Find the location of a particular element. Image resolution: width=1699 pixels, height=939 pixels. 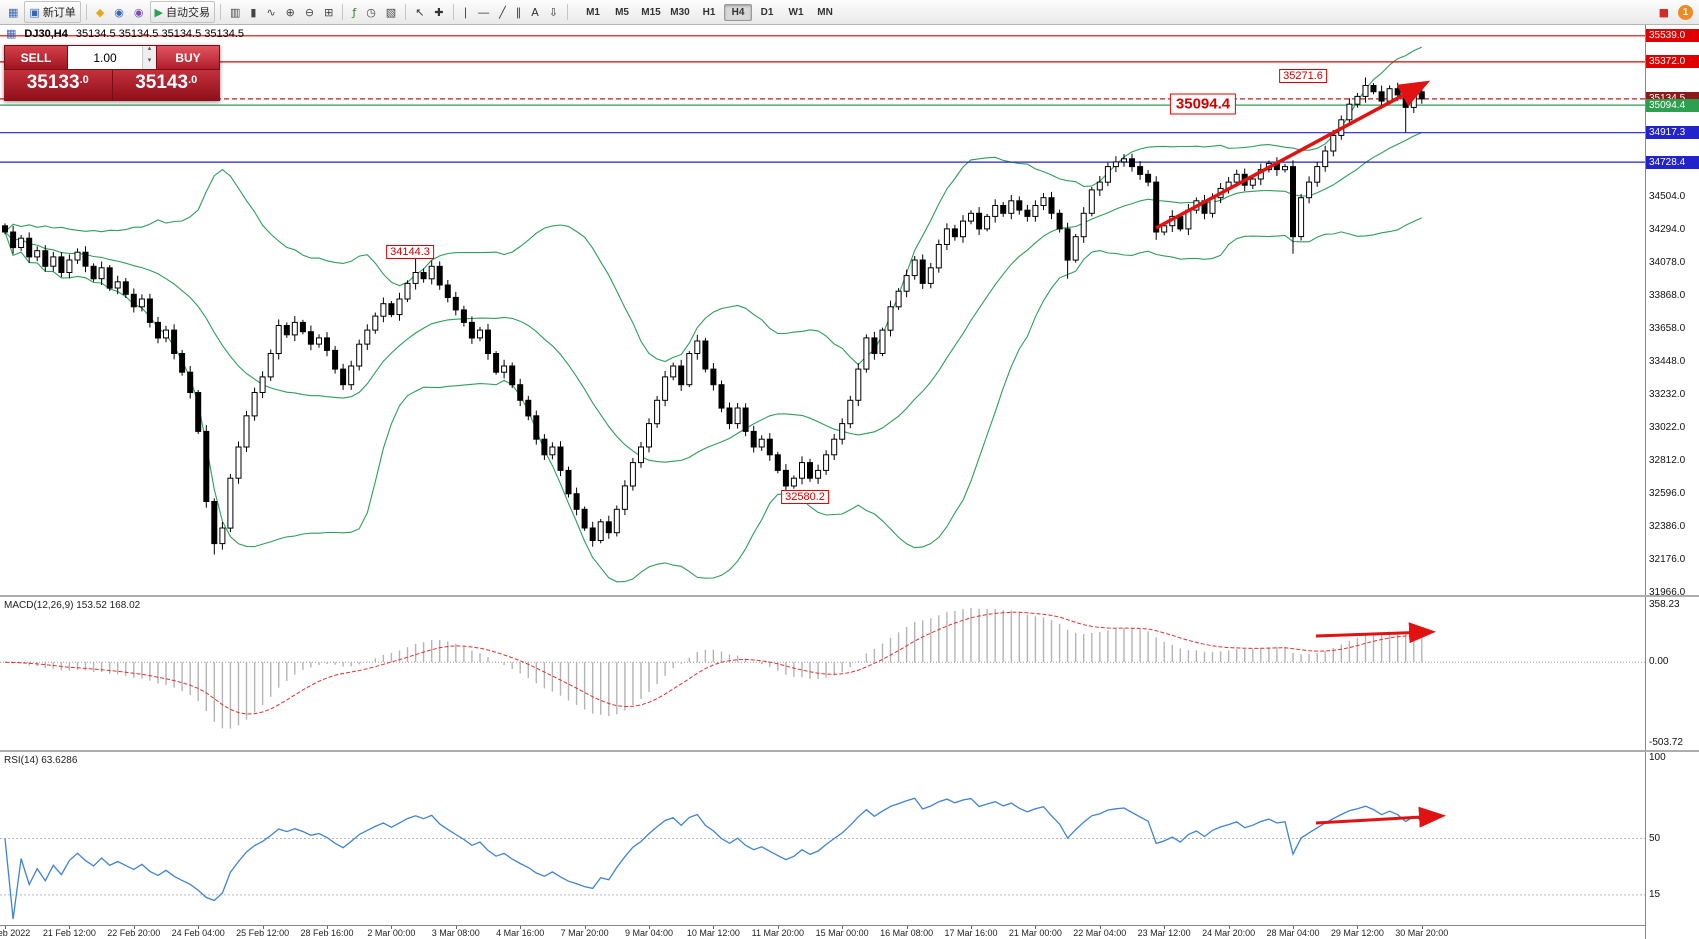

time-axis-label: 23 Mar 12:00 is located at coordinates (1164, 933).